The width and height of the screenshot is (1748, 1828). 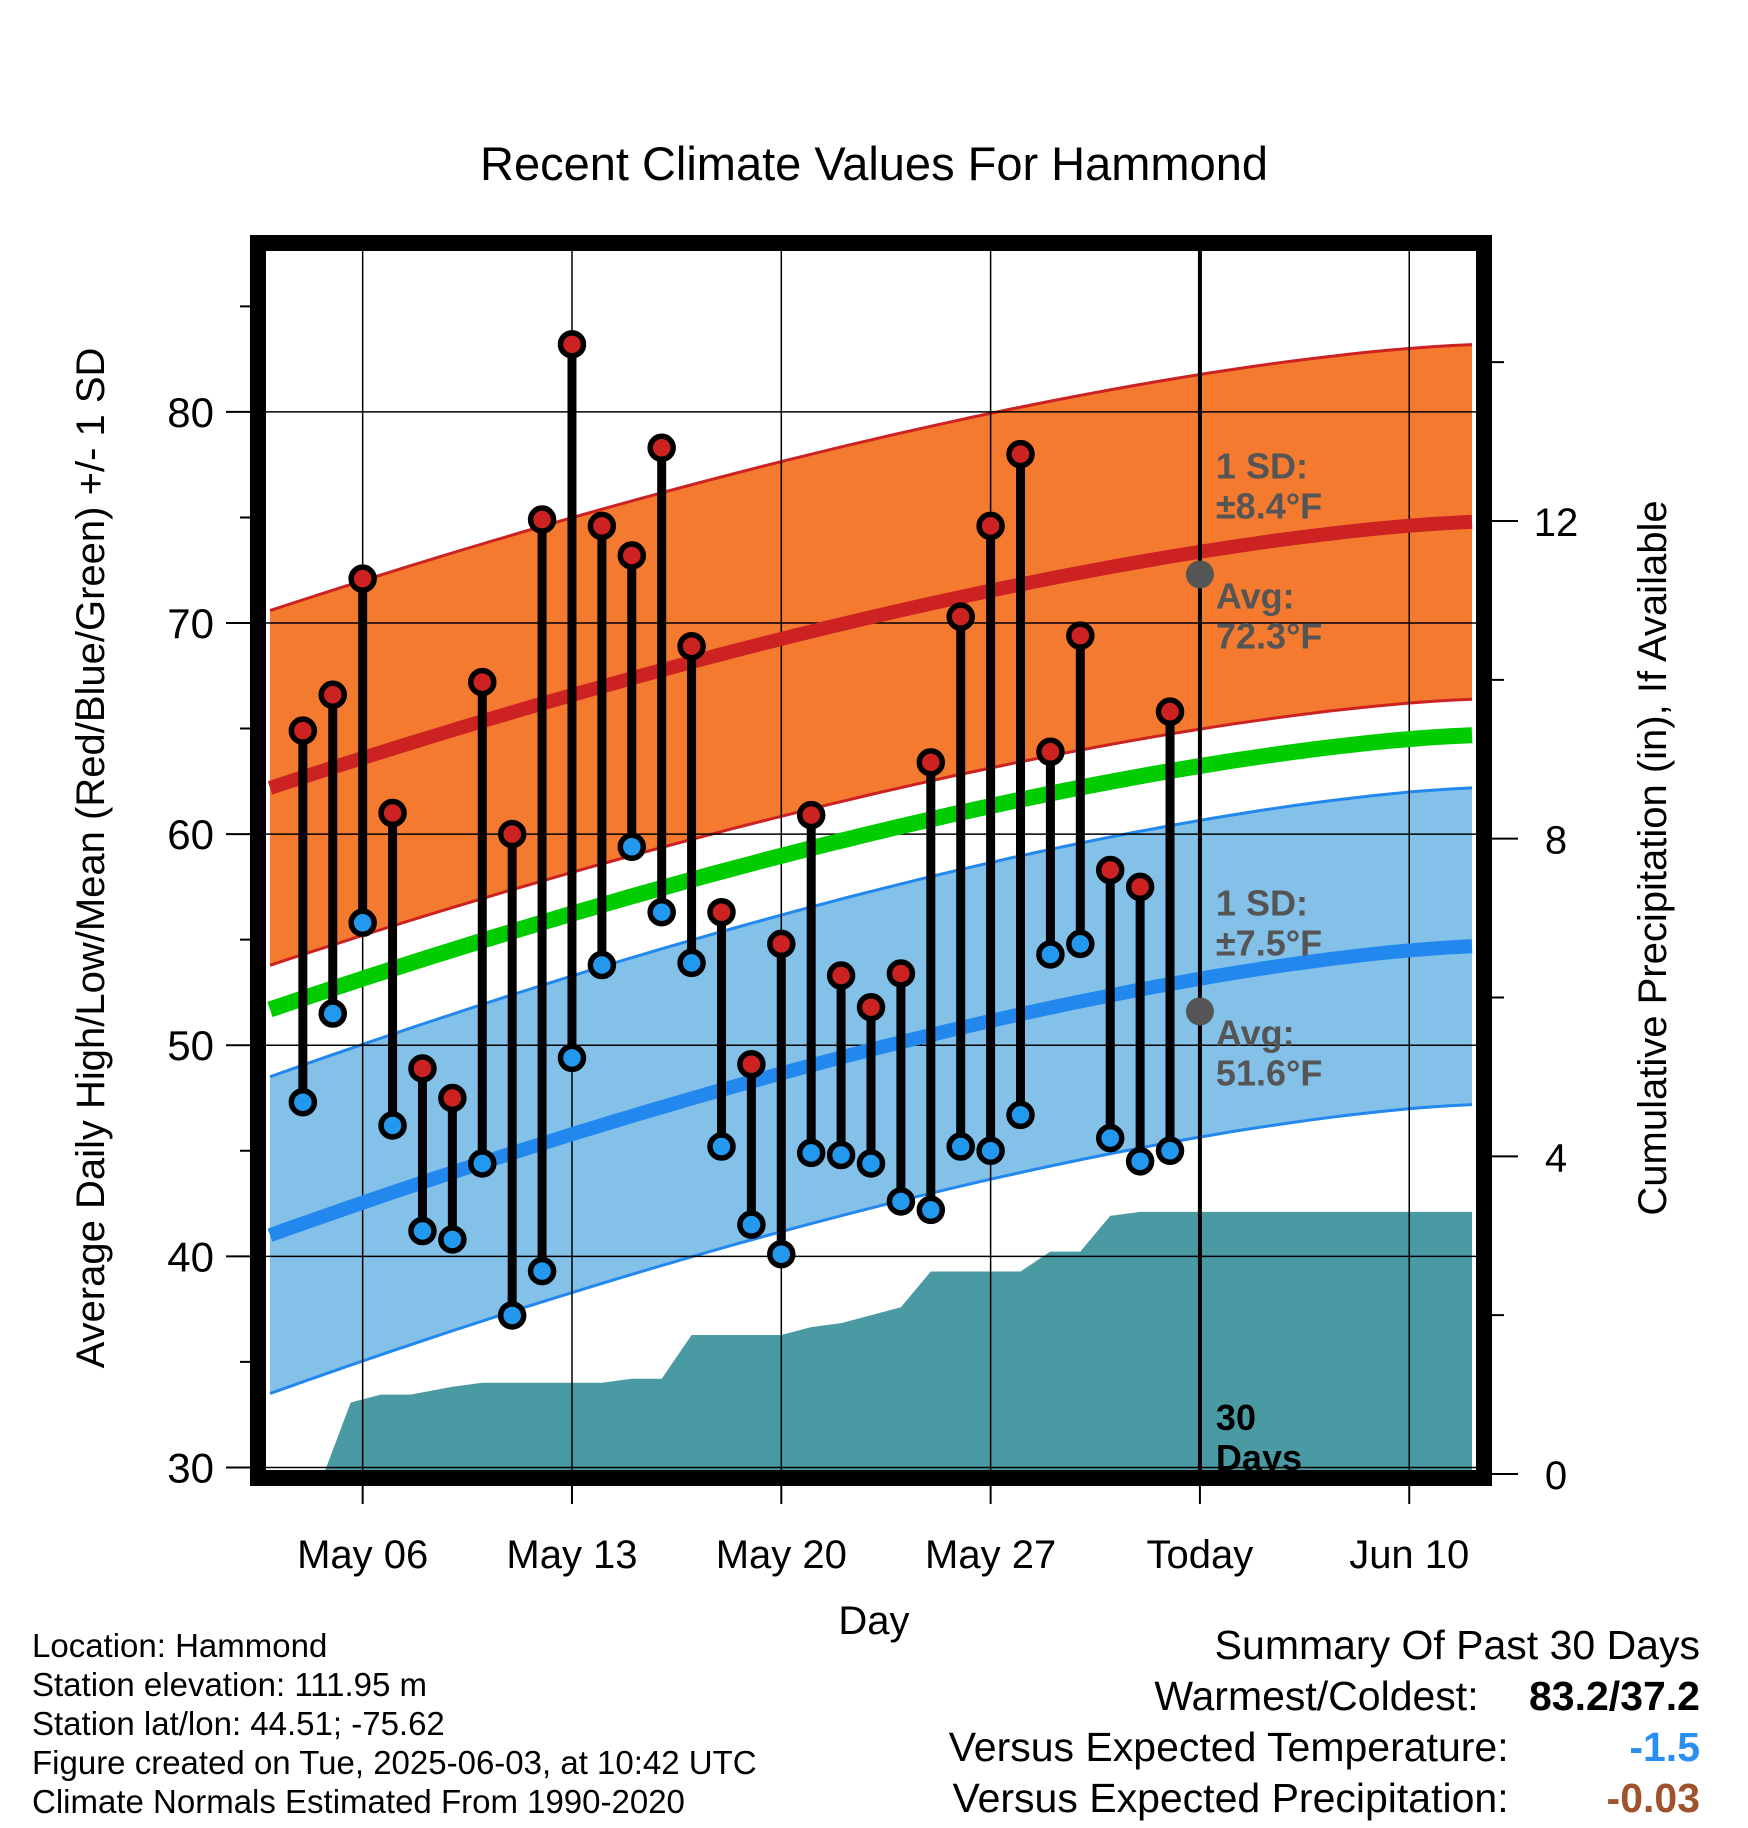 I want to click on x-tick-label: May 20, so click(x=781, y=1555).